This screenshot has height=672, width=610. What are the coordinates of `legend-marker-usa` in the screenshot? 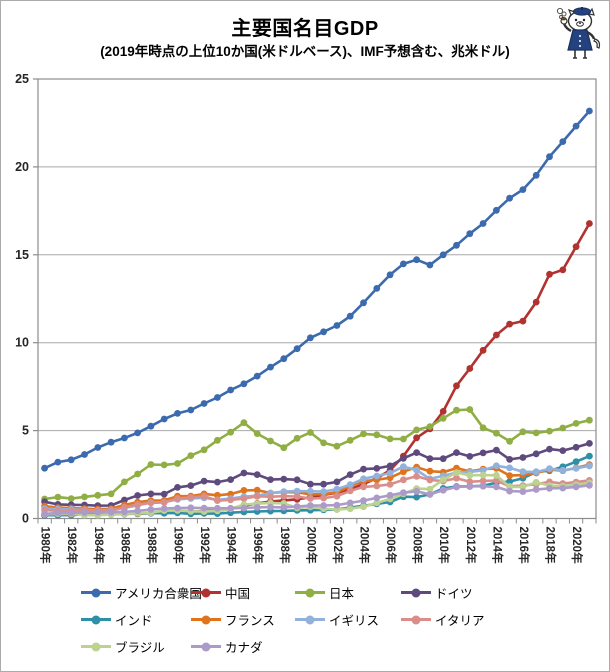 It's located at (96, 592).